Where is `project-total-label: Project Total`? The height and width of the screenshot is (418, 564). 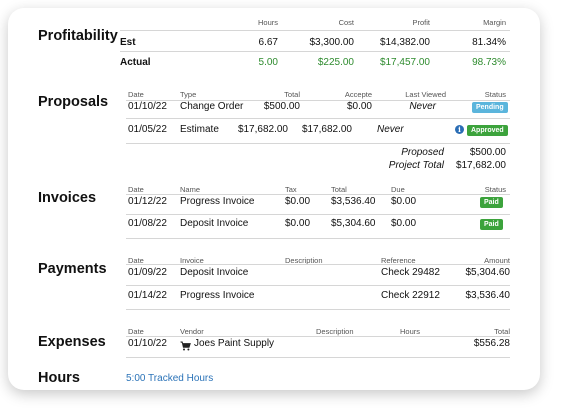 project-total-label: Project Total is located at coordinates (416, 165).